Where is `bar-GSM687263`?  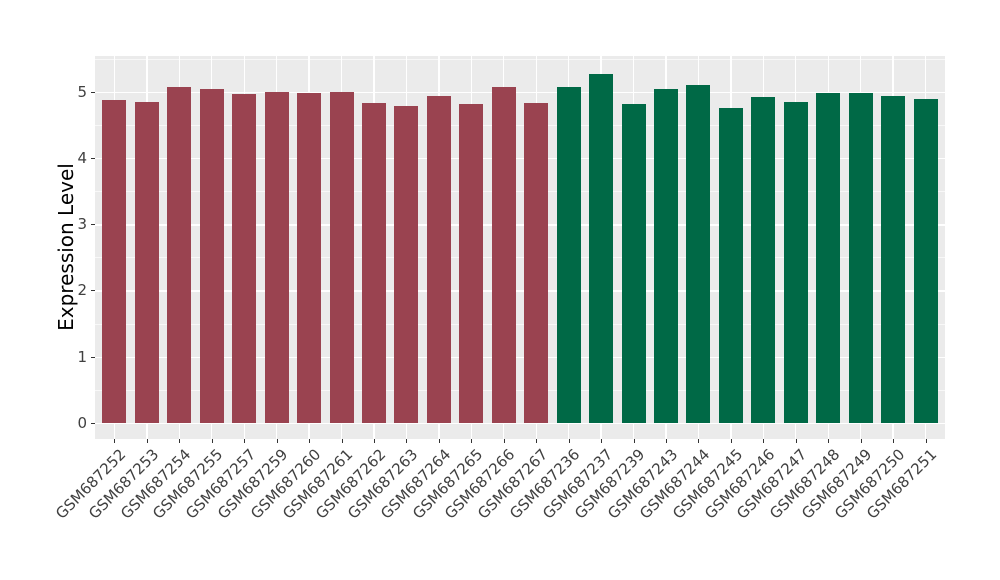
bar-GSM687263 is located at coordinates (406, 264).